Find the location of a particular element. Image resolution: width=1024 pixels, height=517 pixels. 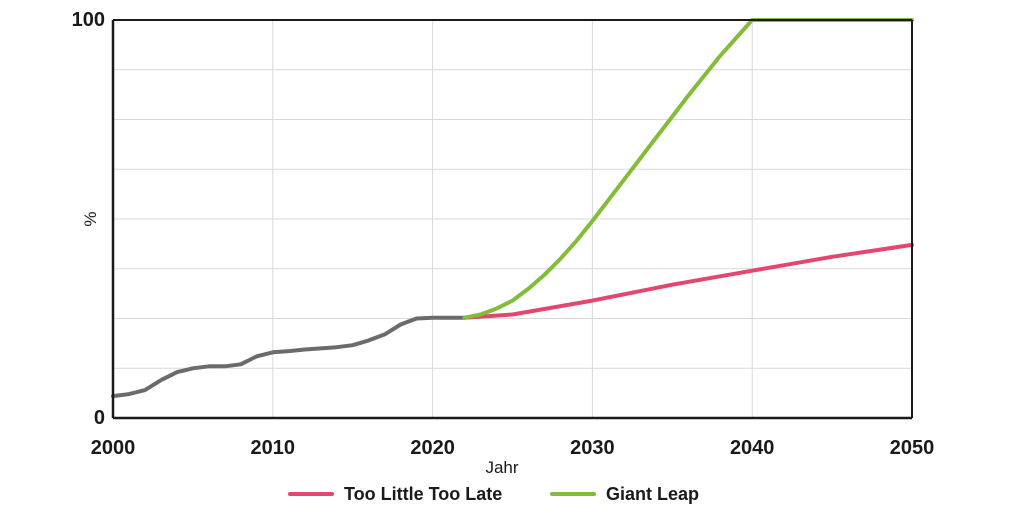

y-tick-label-0: 0 is located at coordinates (99, 418).